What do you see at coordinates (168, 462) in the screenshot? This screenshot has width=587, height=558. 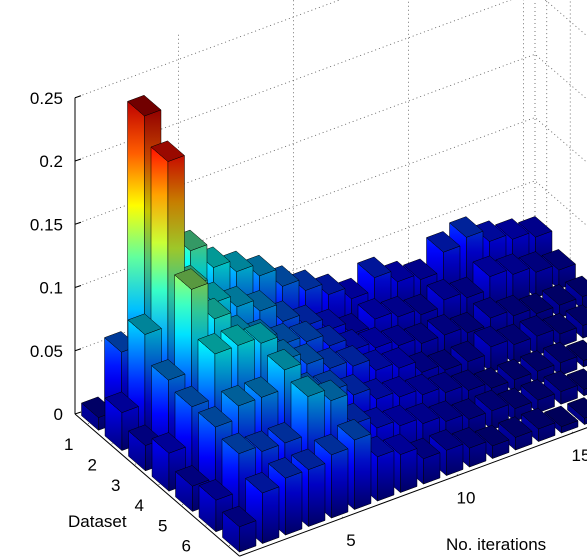 I see `bar-d4-i1` at bounding box center [168, 462].